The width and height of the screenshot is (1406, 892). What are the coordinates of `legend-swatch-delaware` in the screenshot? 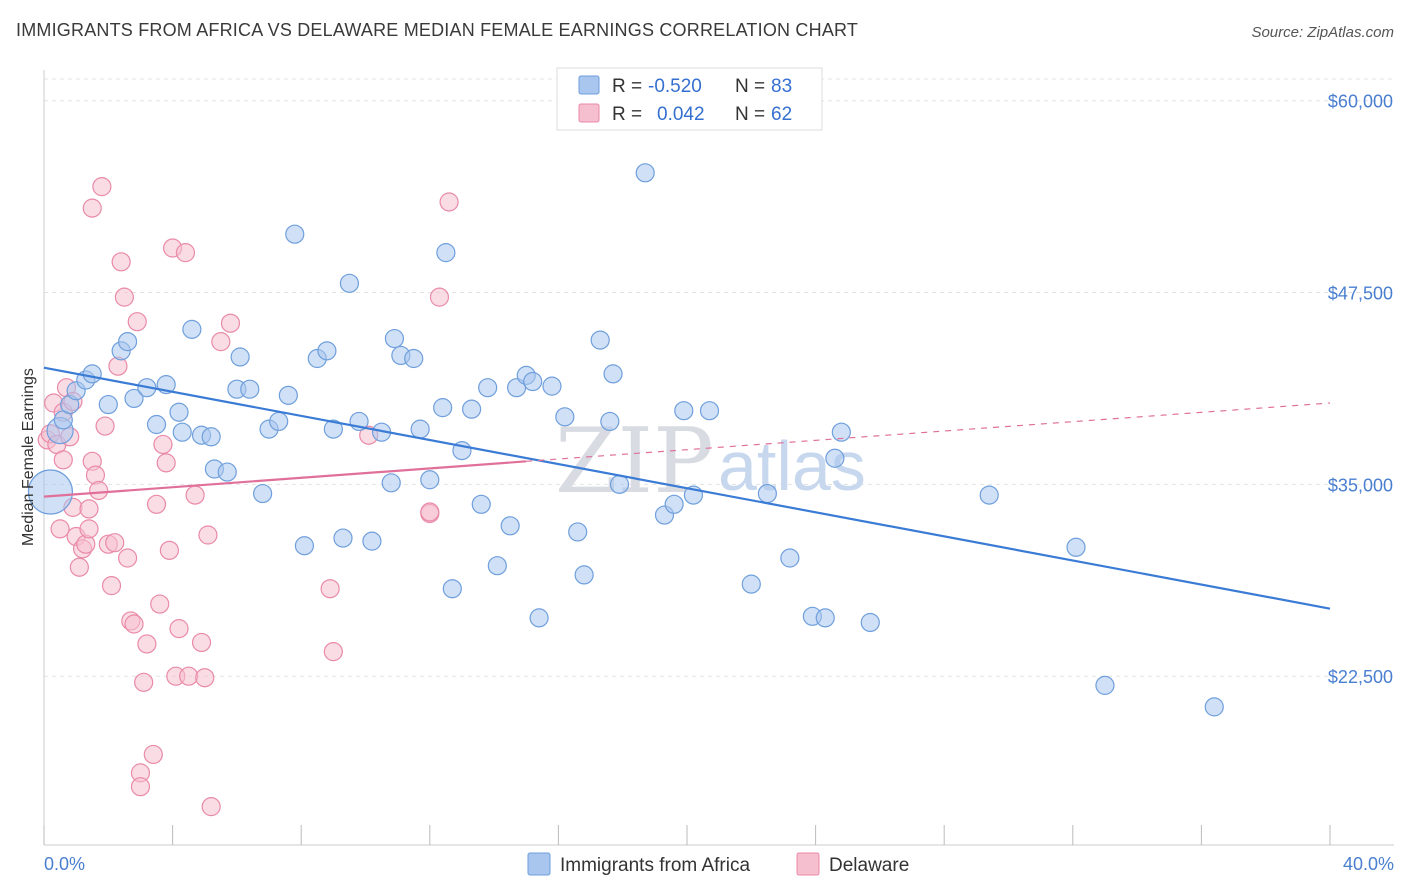 It's located at (589, 113).